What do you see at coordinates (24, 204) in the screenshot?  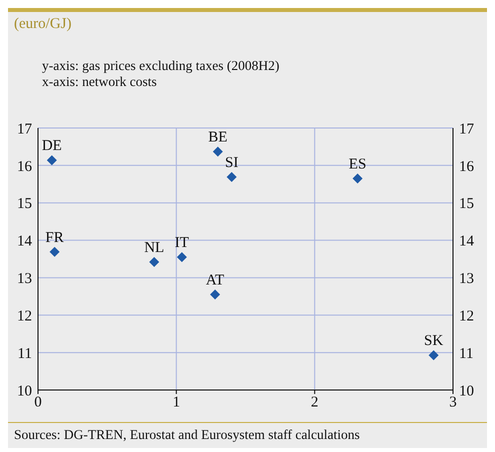 I see `y-tick-label: 15` at bounding box center [24, 204].